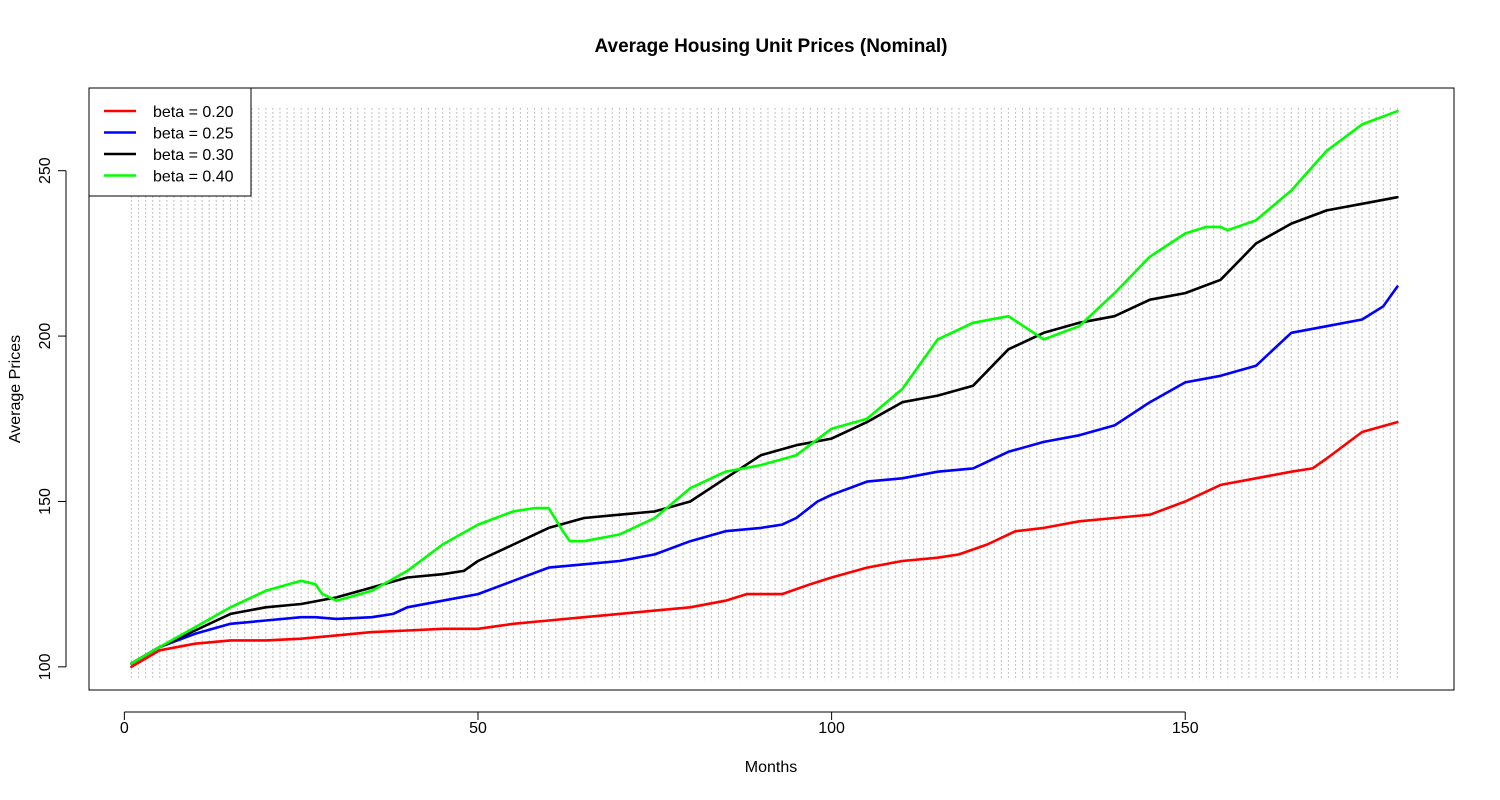 This screenshot has width=1500, height=800. What do you see at coordinates (831, 728) in the screenshot?
I see `x-tick-label: 100` at bounding box center [831, 728].